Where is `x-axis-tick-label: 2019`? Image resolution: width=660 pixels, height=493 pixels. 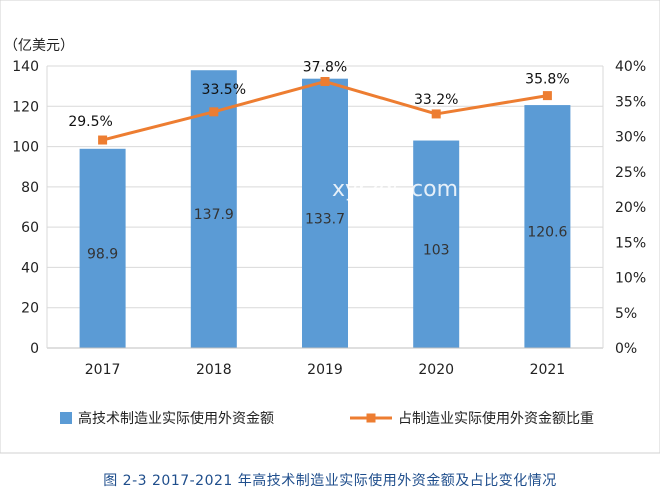
x-axis-tick-label: 2019 is located at coordinates (325, 370).